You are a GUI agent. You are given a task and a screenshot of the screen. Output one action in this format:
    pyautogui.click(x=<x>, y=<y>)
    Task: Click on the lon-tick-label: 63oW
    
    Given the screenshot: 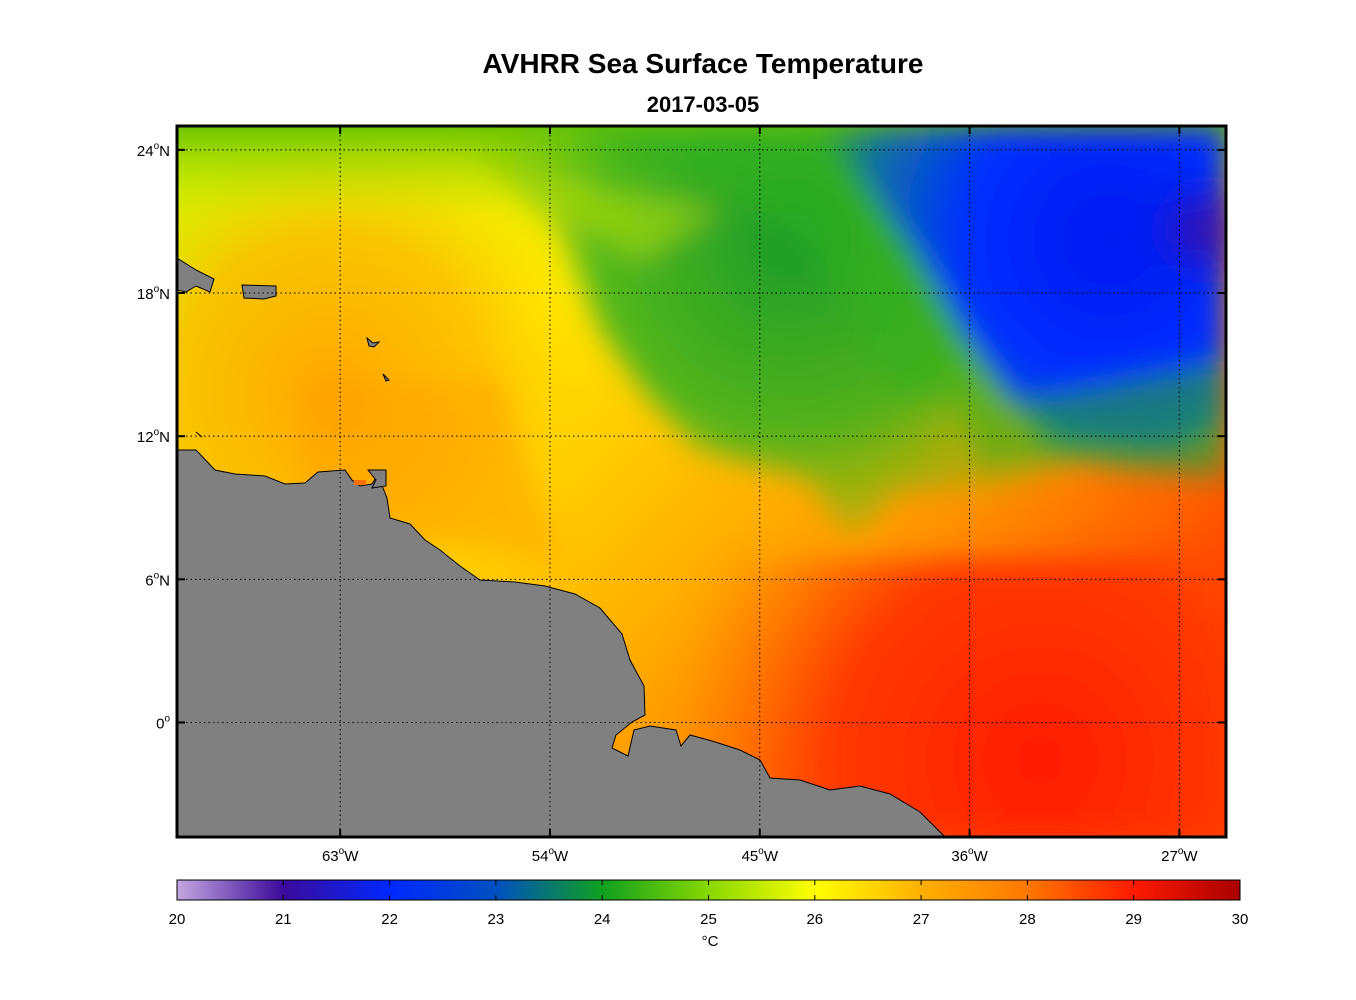 What is the action you would take?
    pyautogui.click(x=340, y=855)
    